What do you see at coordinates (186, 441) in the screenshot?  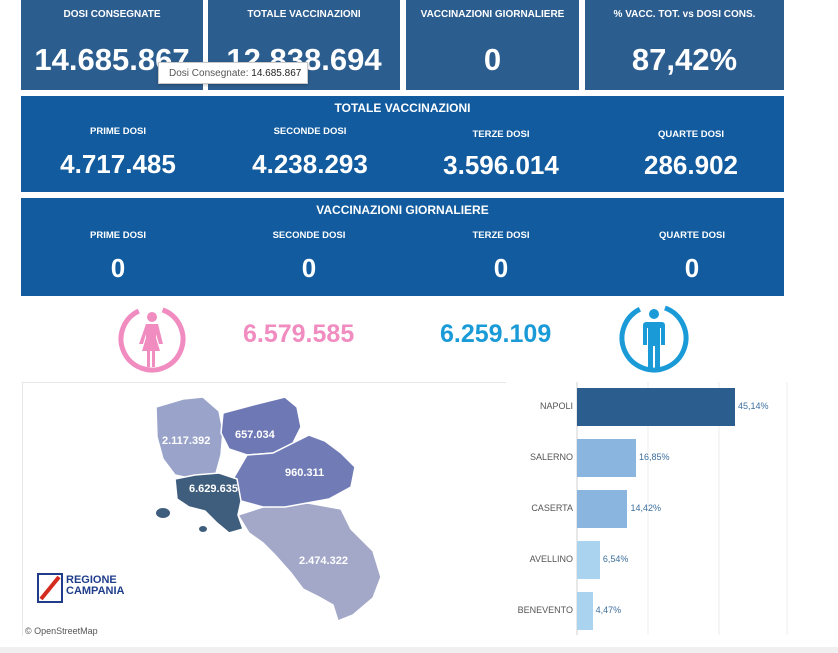 I see `label-caserta: 2.117.392` at bounding box center [186, 441].